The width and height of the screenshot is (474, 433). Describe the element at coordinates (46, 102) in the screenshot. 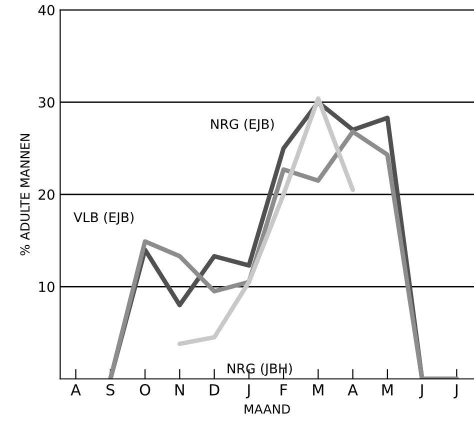

I see `y-tick-label: 30` at that location.